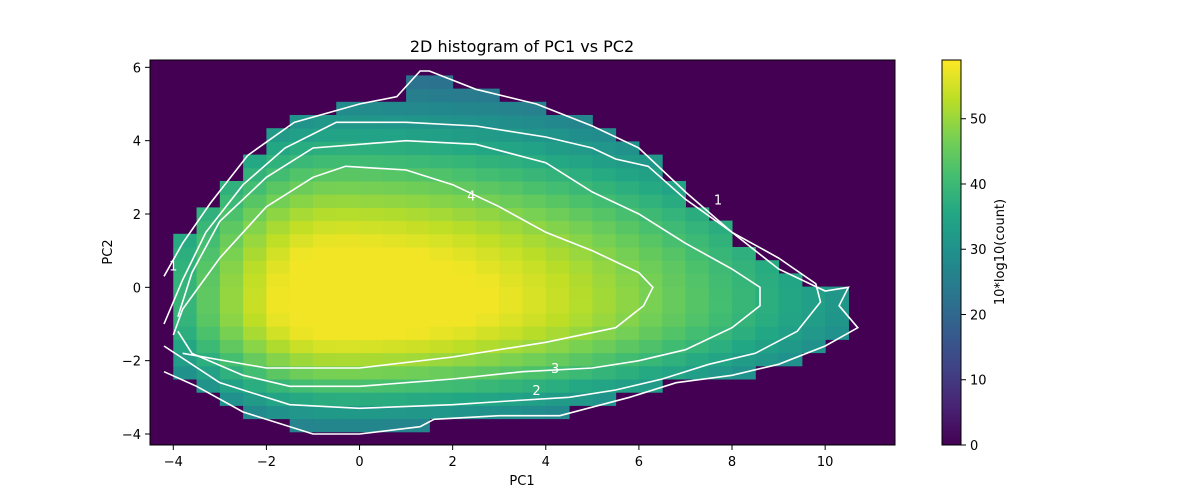  Describe the element at coordinates (951, 252) in the screenshot. I see `colorbar-gradient` at that location.